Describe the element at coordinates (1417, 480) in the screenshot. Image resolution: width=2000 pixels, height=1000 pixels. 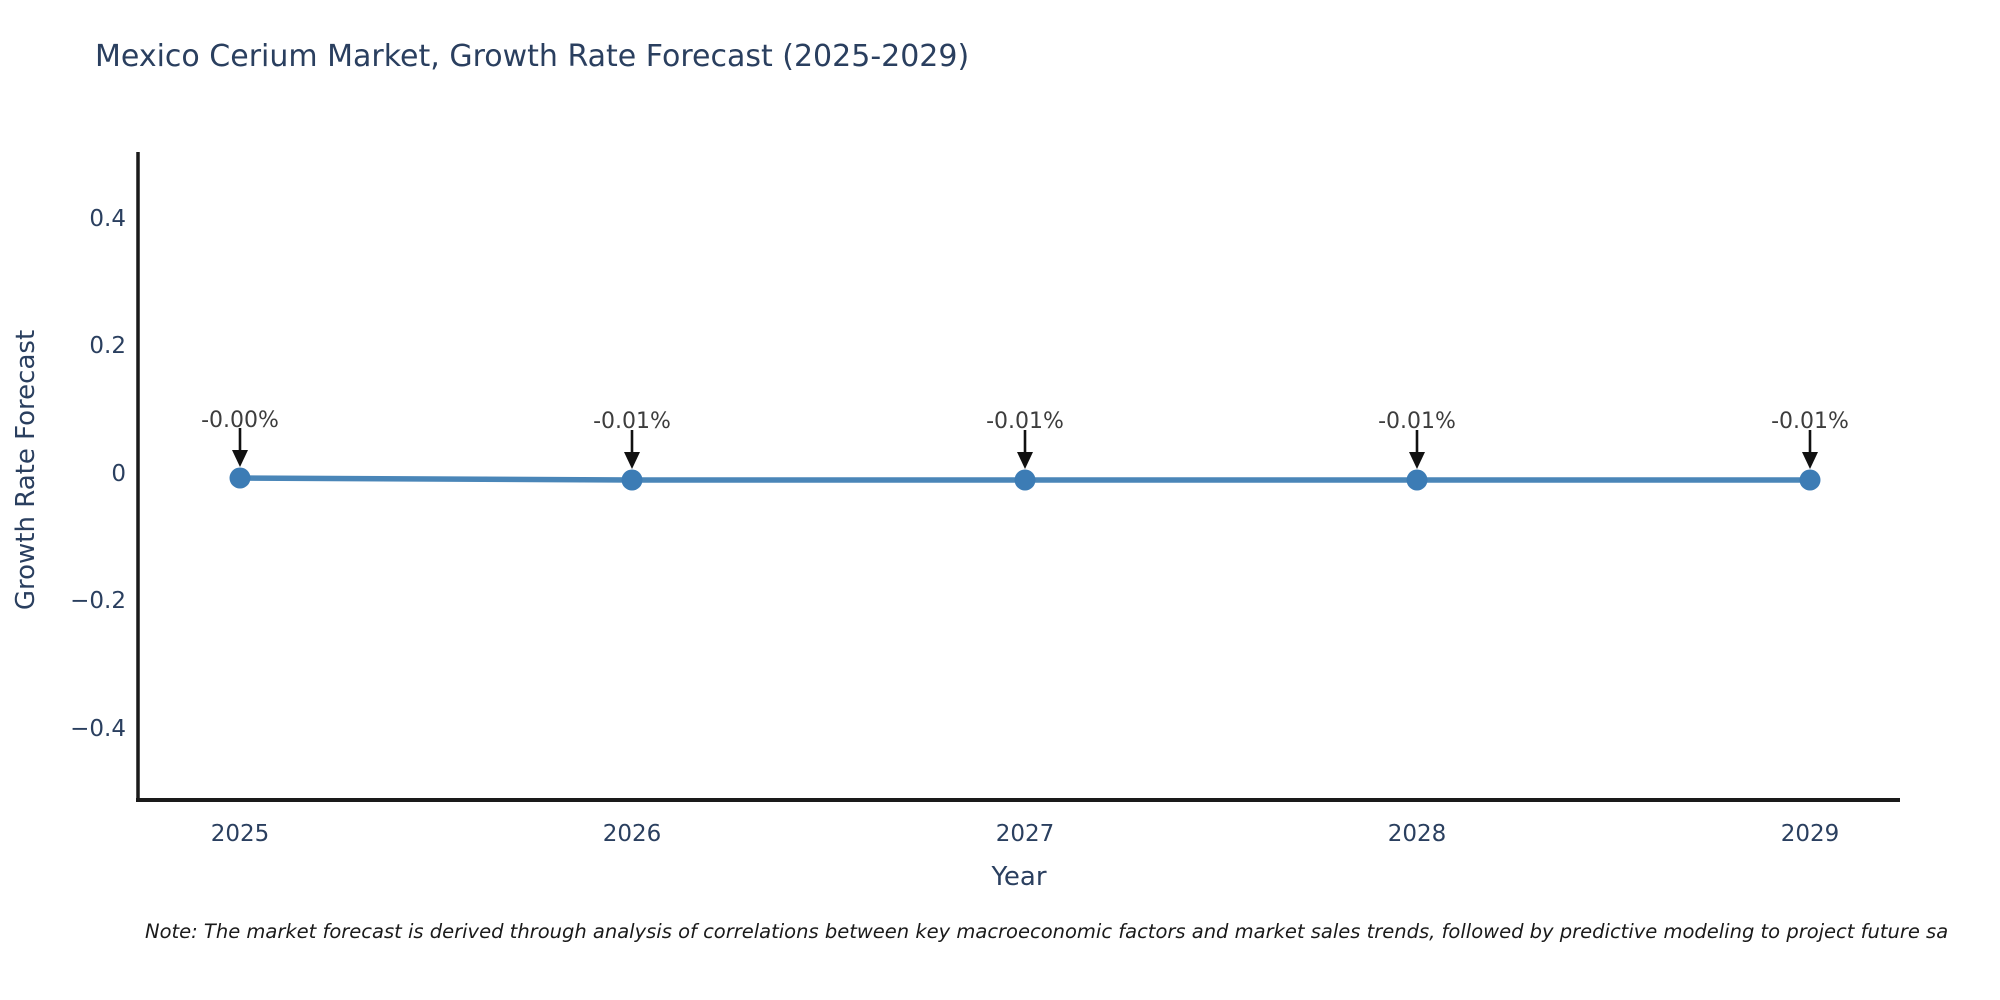
I see `data-point-2028` at that location.